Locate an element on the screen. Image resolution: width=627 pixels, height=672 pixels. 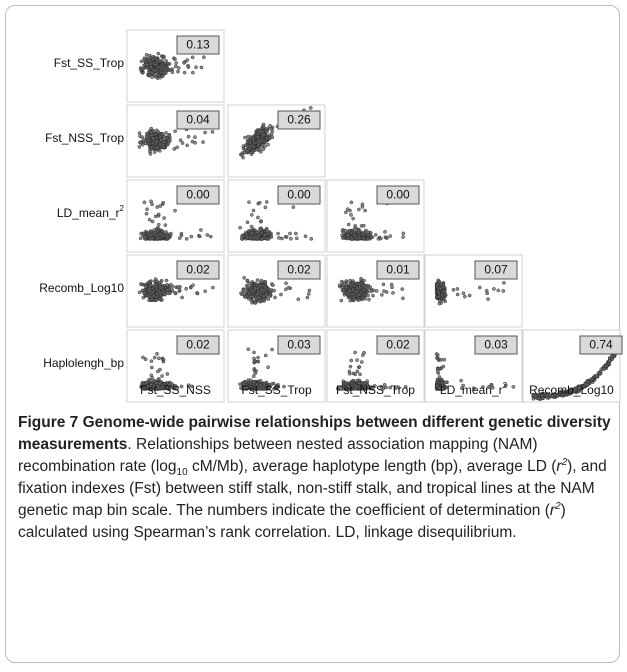
r2-value: 0.02 is located at coordinates (198, 345).